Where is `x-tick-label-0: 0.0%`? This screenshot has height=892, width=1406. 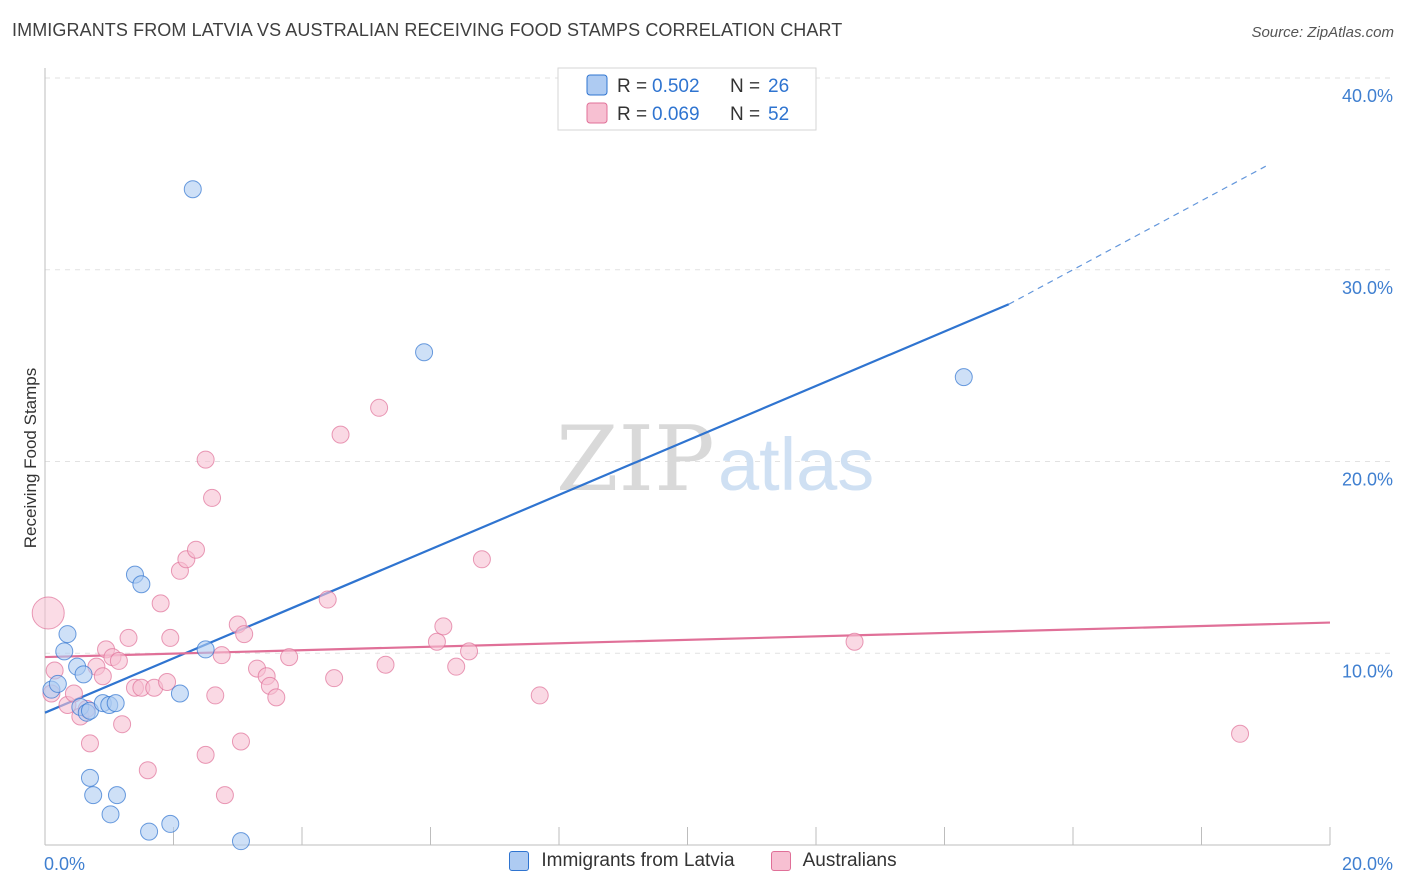
x-tick-label-0: 0.0% is located at coordinates (64, 864).